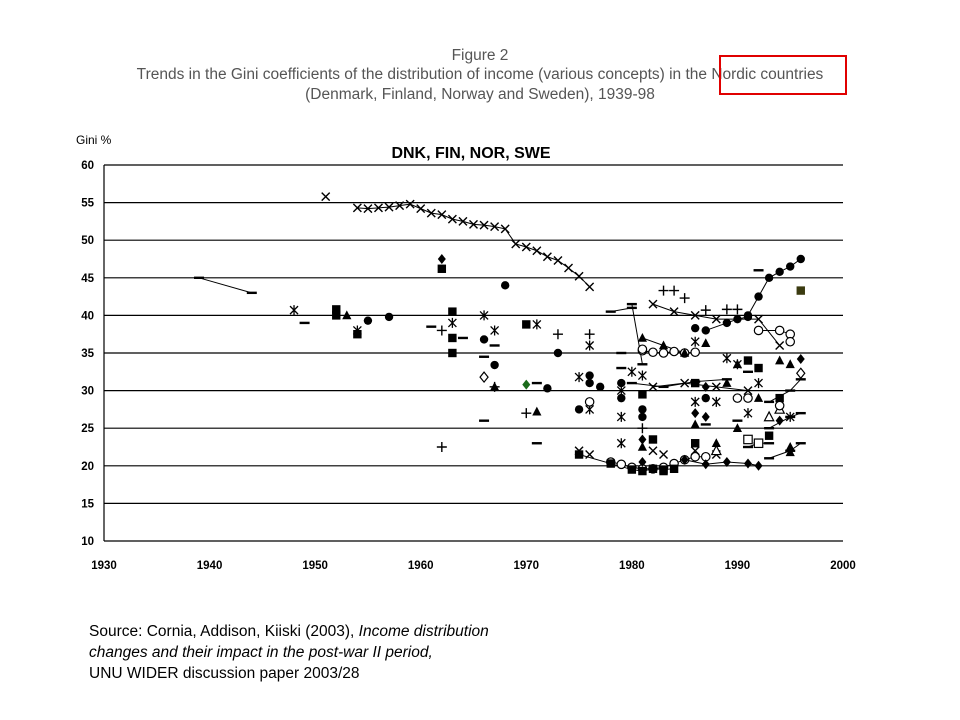 This screenshot has height=720, width=960. Describe the element at coordinates (210, 566) in the screenshot. I see `x-tick-label: 1940` at that location.